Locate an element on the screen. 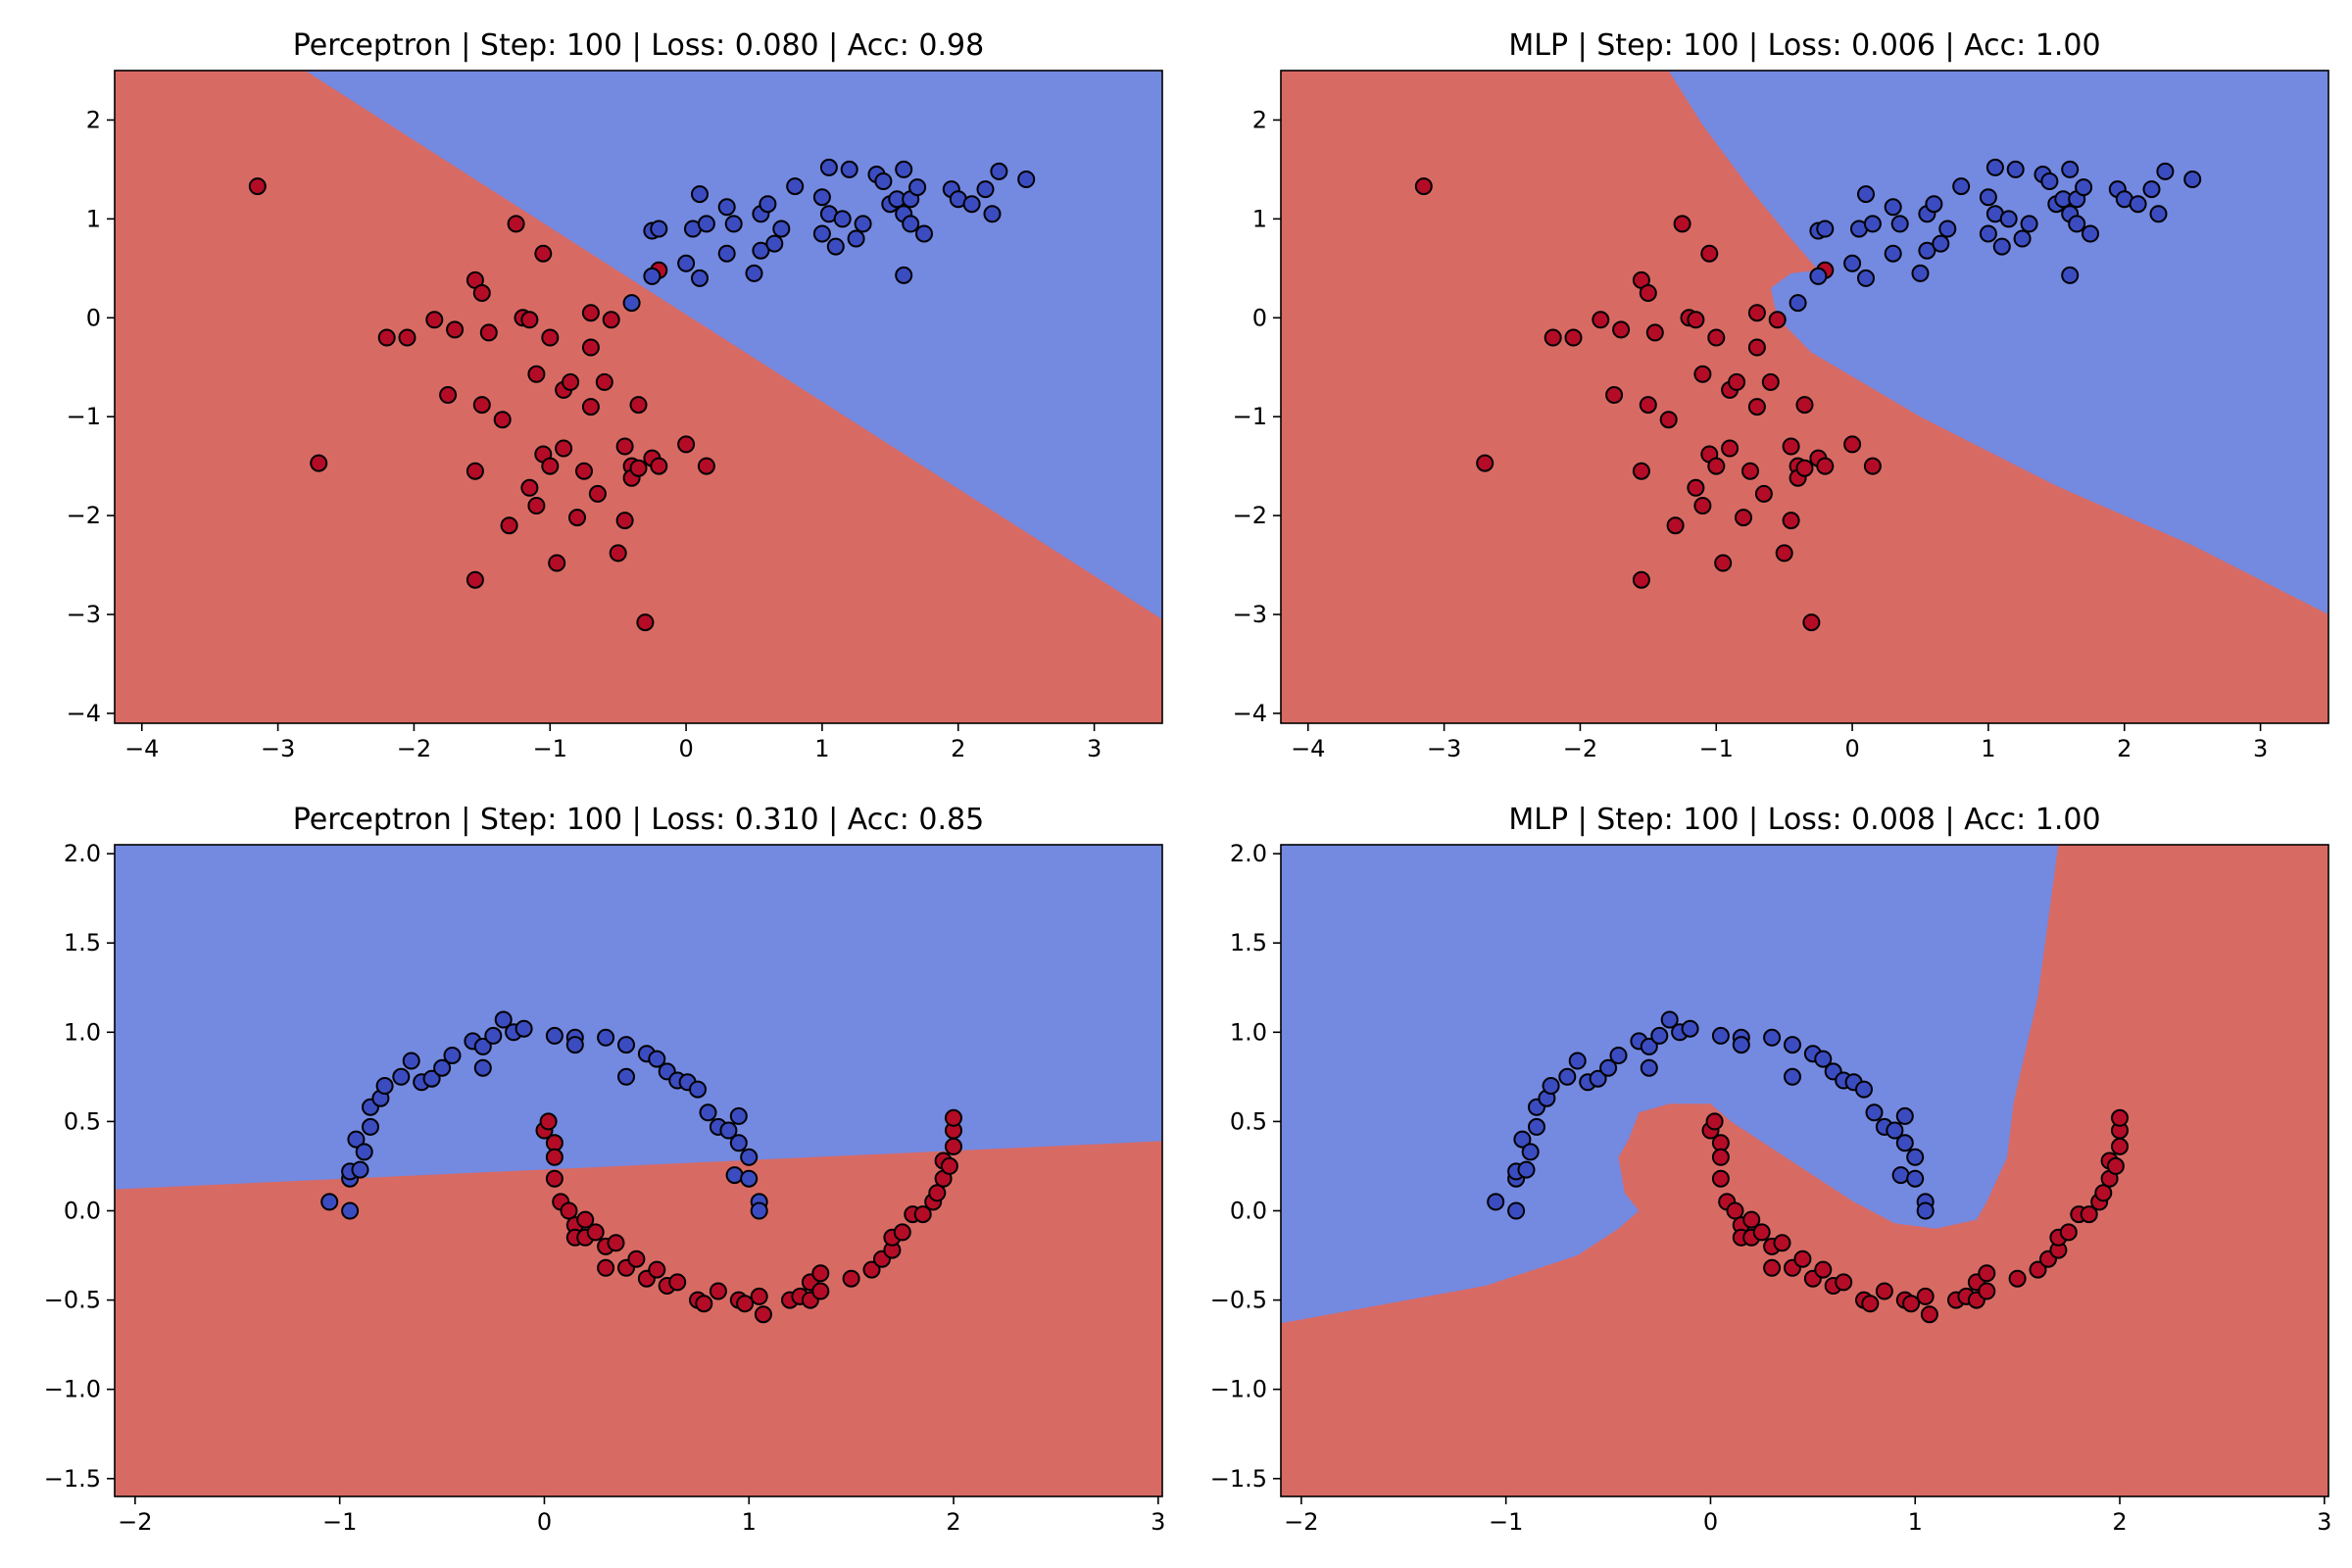 This screenshot has height=1568, width=2352. y-tick-label: 1.5 is located at coordinates (82, 942).